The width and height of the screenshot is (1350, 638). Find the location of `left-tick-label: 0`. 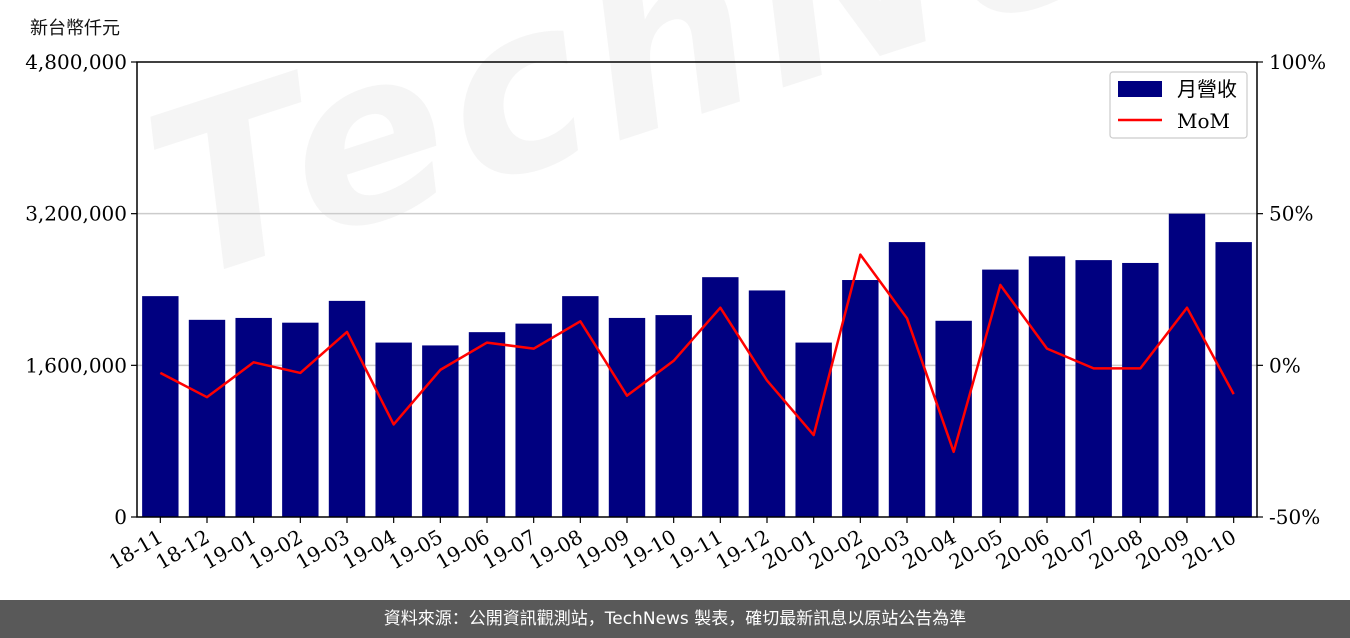

left-tick-label: 0 is located at coordinates (120, 517).